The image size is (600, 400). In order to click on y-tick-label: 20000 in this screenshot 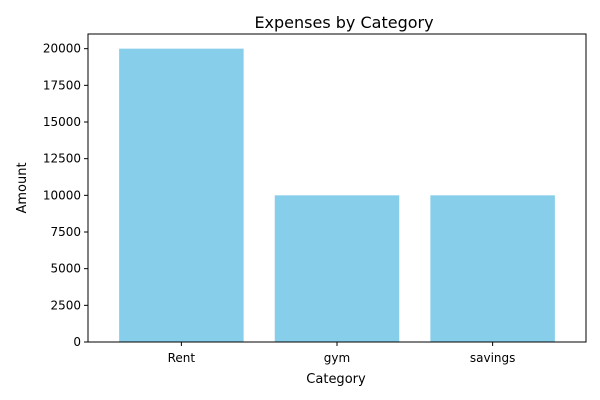, I will do `click(62, 49)`.